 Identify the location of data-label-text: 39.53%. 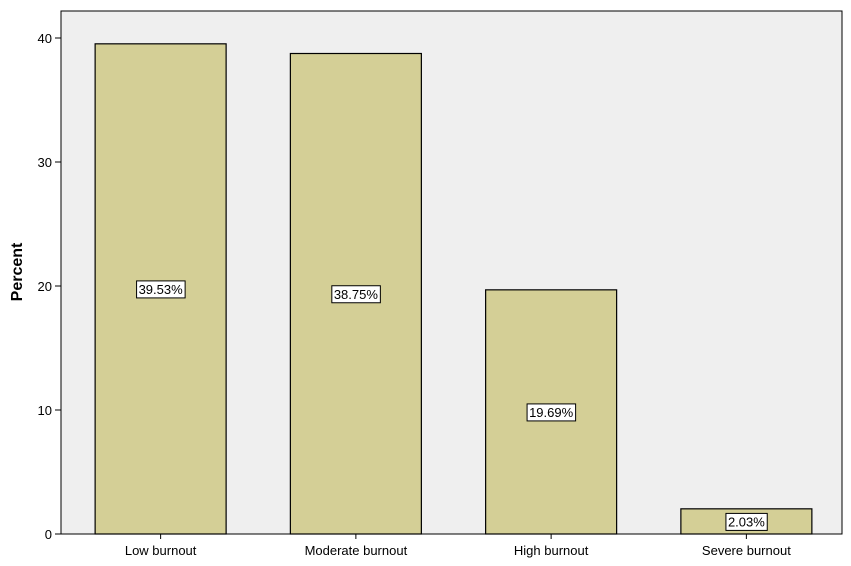
(161, 289).